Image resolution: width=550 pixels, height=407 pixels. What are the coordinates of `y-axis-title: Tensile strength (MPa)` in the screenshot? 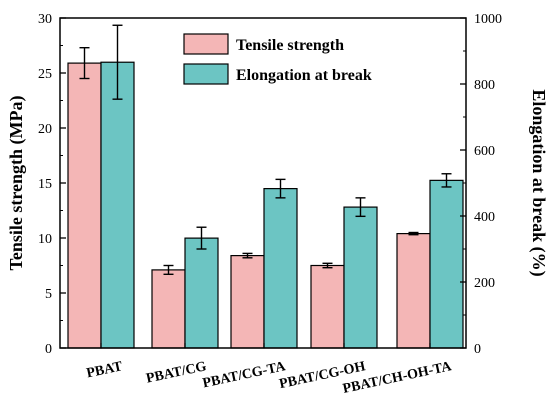 It's located at (16, 183).